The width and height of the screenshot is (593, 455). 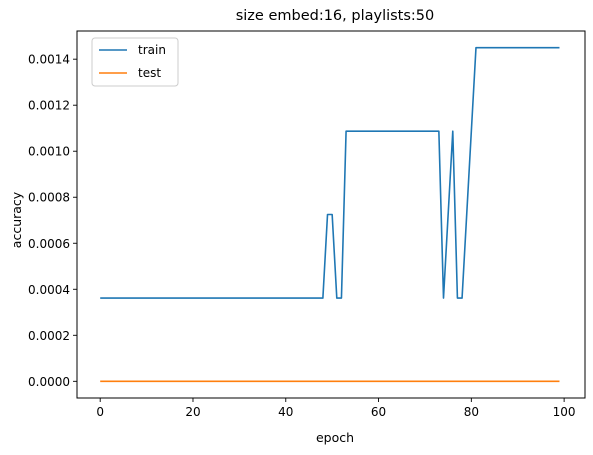 I want to click on y-tick-label: 0.0006, so click(x=49, y=244).